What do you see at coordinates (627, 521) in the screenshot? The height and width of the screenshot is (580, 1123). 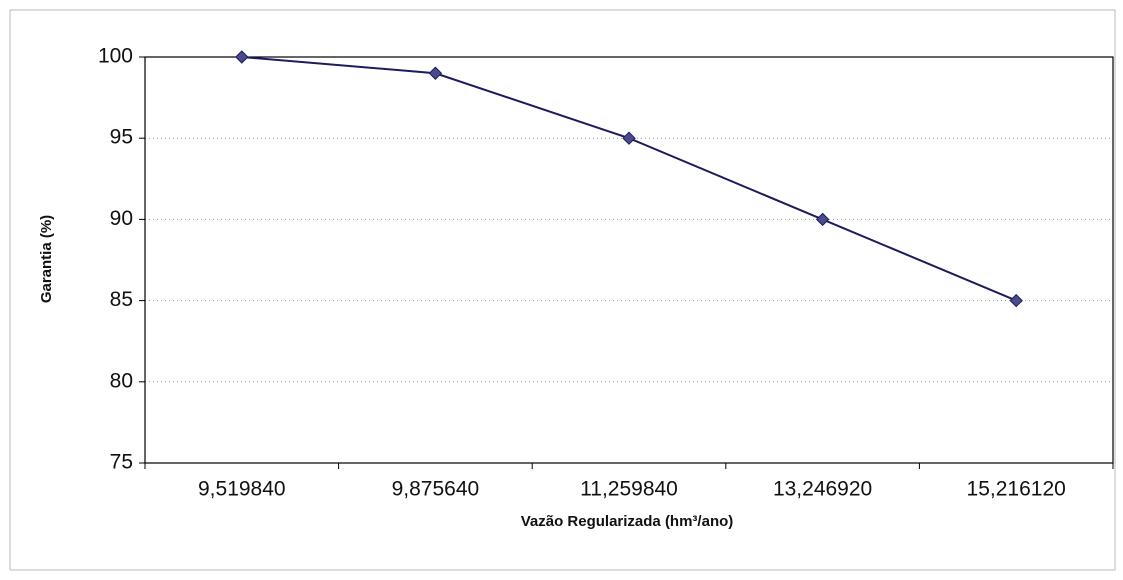 I see `x-axis-label: Vazão Regularizada (hm³/ano)` at bounding box center [627, 521].